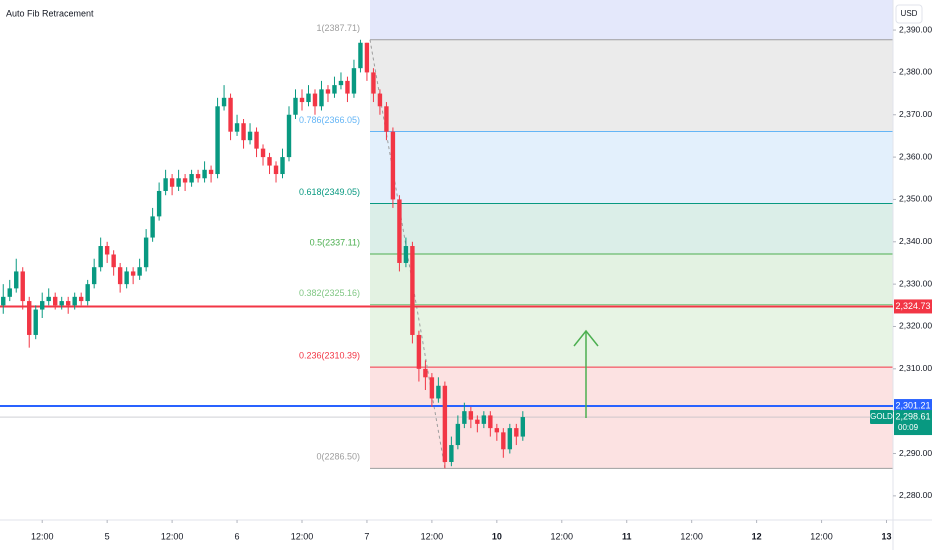 Image resolution: width=932 pixels, height=550 pixels. I want to click on arrow-head, so click(586, 338).